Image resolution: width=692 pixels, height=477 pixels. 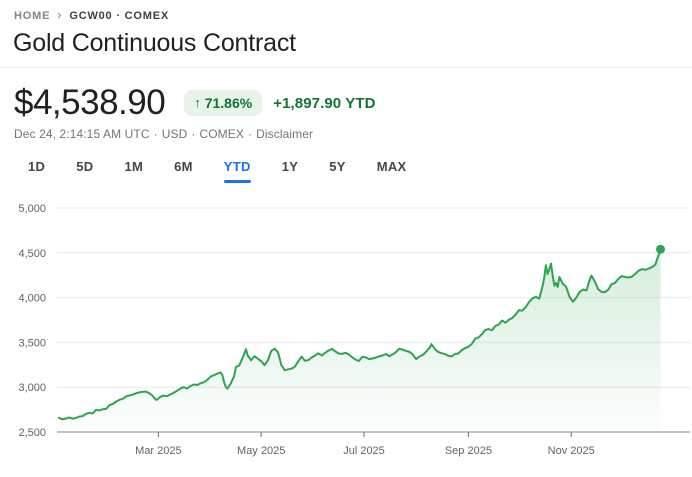 I want to click on tab-max: MAX, so click(x=392, y=169).